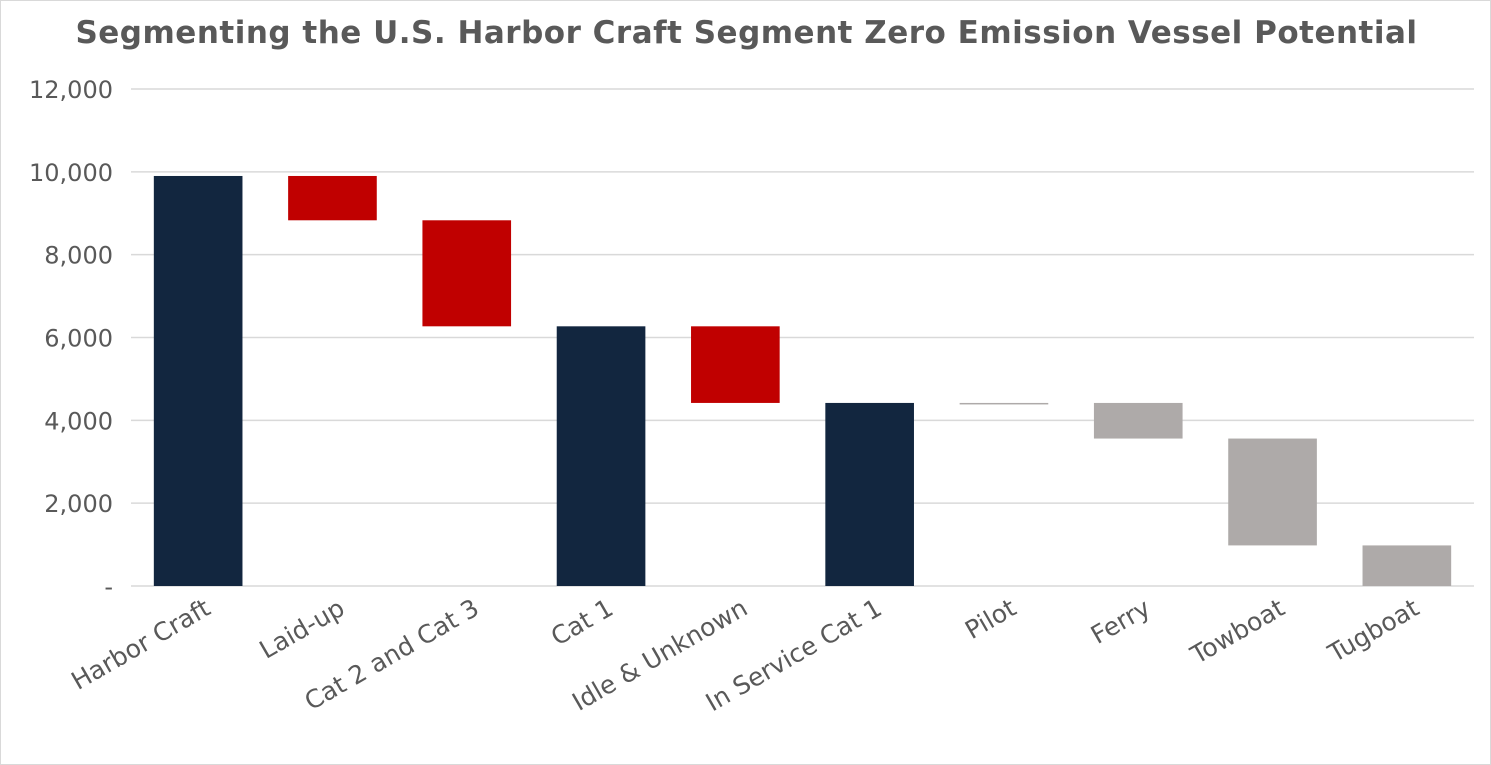  I want to click on bar-laid-up, so click(332, 198).